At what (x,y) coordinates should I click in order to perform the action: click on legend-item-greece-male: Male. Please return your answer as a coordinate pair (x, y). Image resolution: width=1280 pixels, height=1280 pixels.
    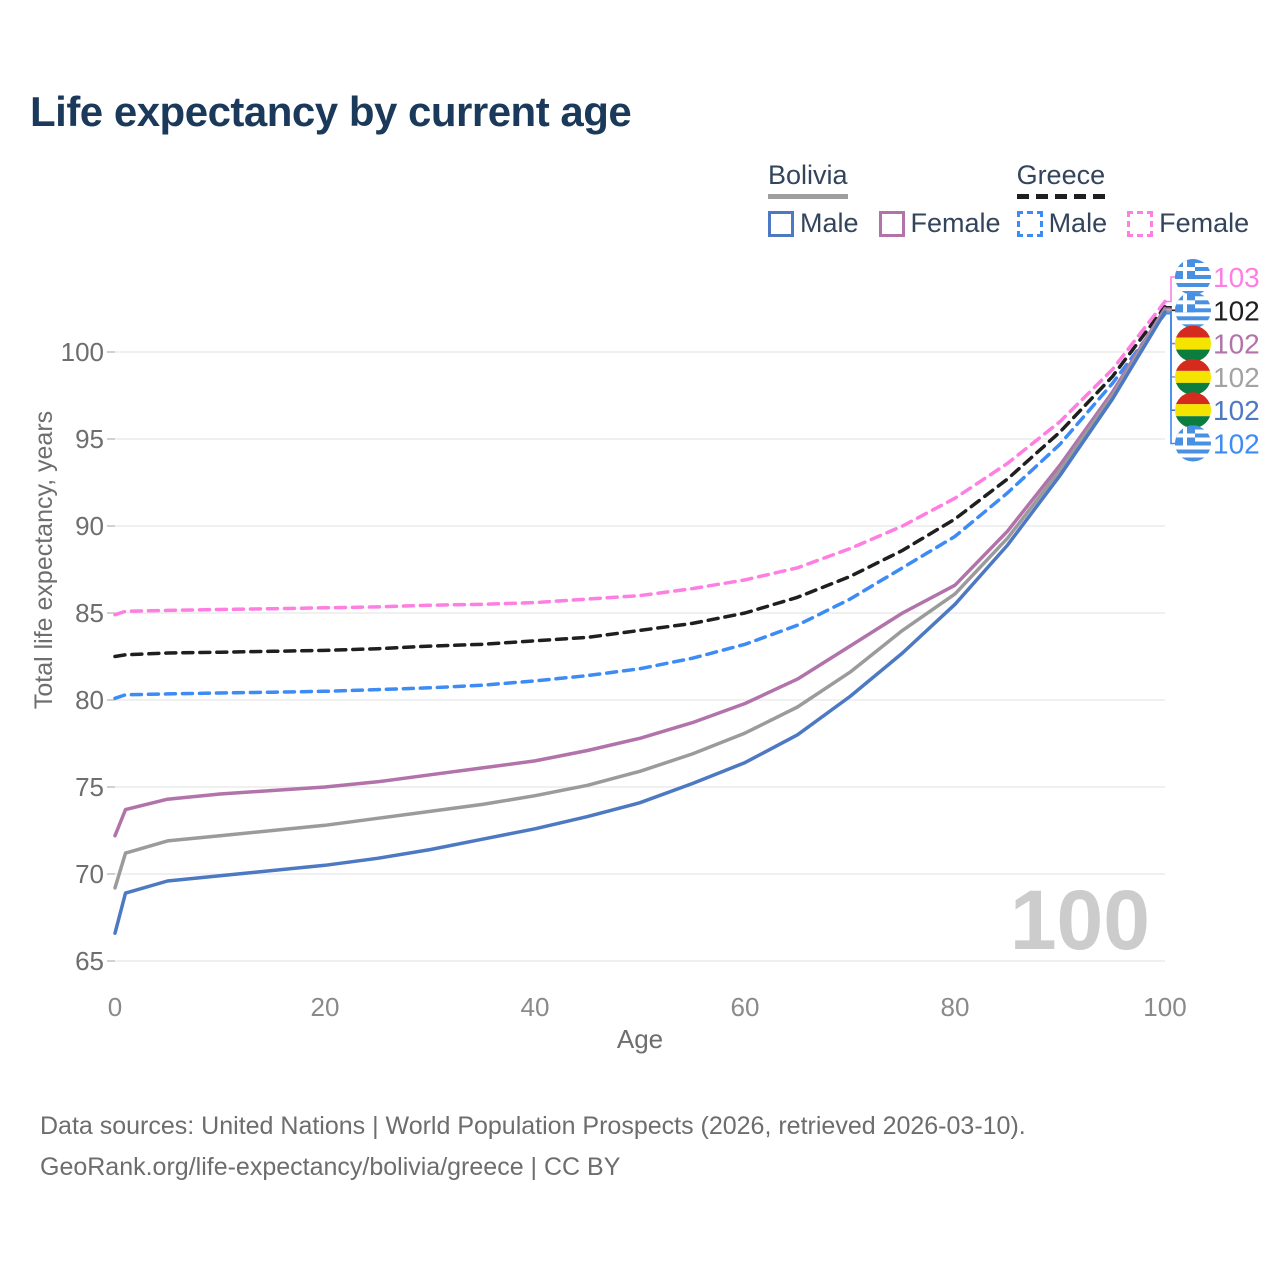
    Looking at the image, I should click on (1062, 223).